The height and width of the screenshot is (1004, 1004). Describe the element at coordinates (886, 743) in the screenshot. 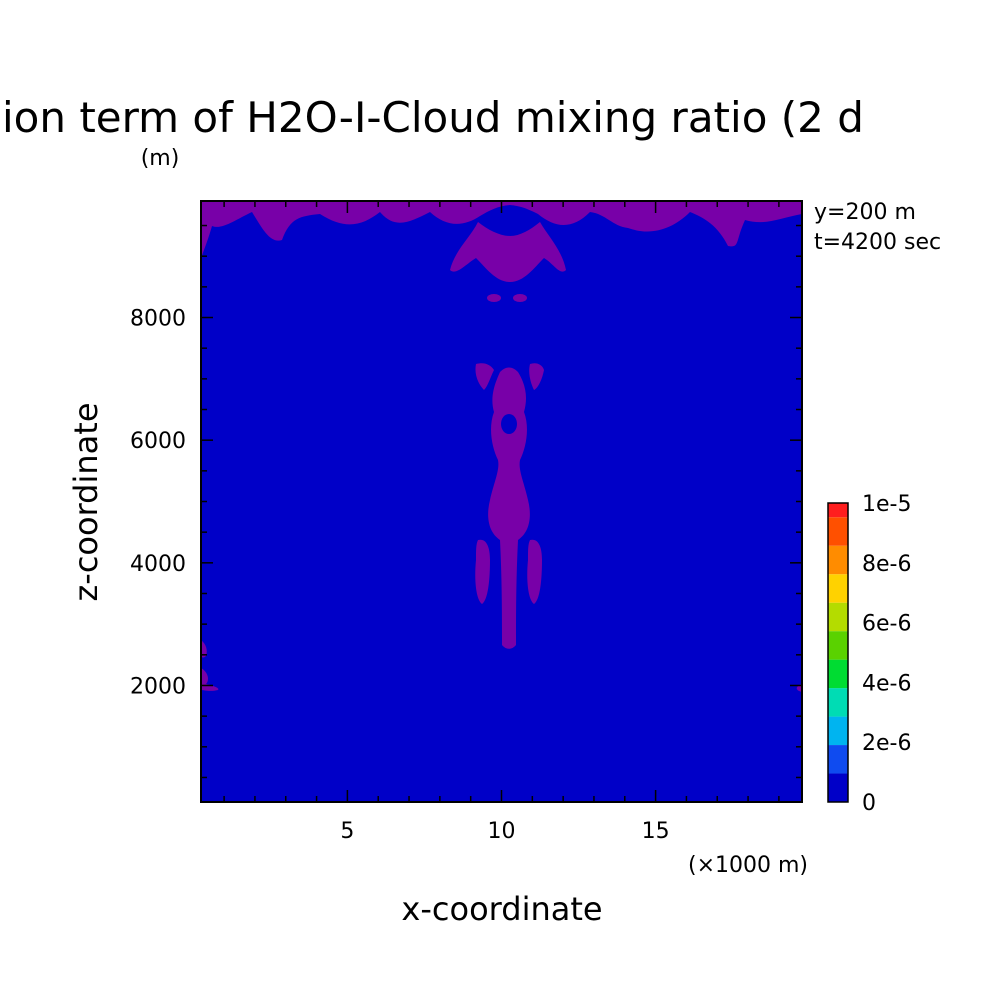

I see `colorbar-tick-label: 2e-6` at that location.